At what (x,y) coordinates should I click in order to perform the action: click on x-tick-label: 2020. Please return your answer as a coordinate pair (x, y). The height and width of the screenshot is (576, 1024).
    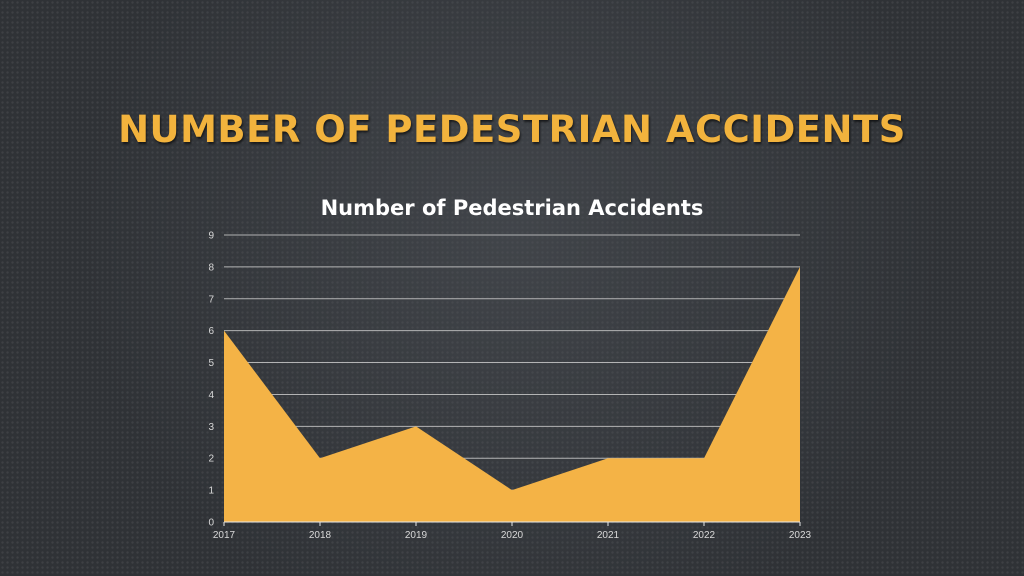
    Looking at the image, I should click on (512, 535).